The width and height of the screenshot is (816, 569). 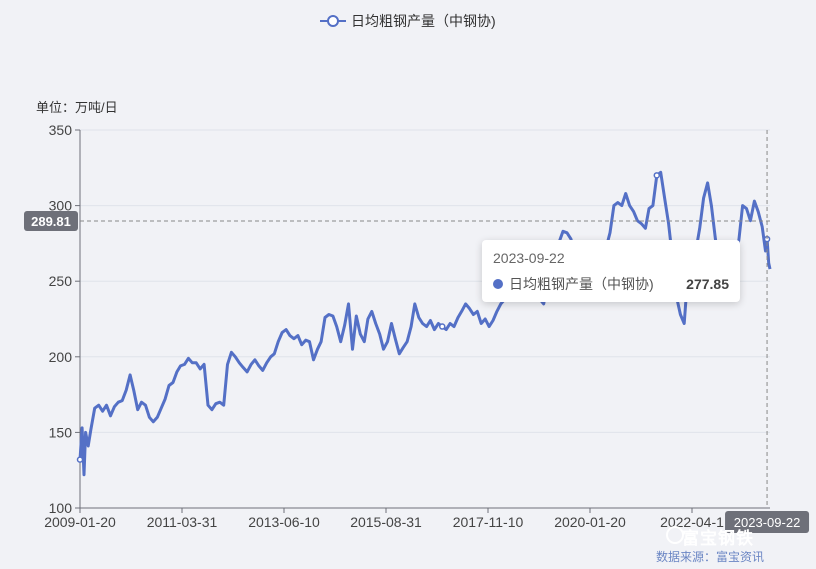 What do you see at coordinates (61, 432) in the screenshot?
I see `y-tick-label: 150` at bounding box center [61, 432].